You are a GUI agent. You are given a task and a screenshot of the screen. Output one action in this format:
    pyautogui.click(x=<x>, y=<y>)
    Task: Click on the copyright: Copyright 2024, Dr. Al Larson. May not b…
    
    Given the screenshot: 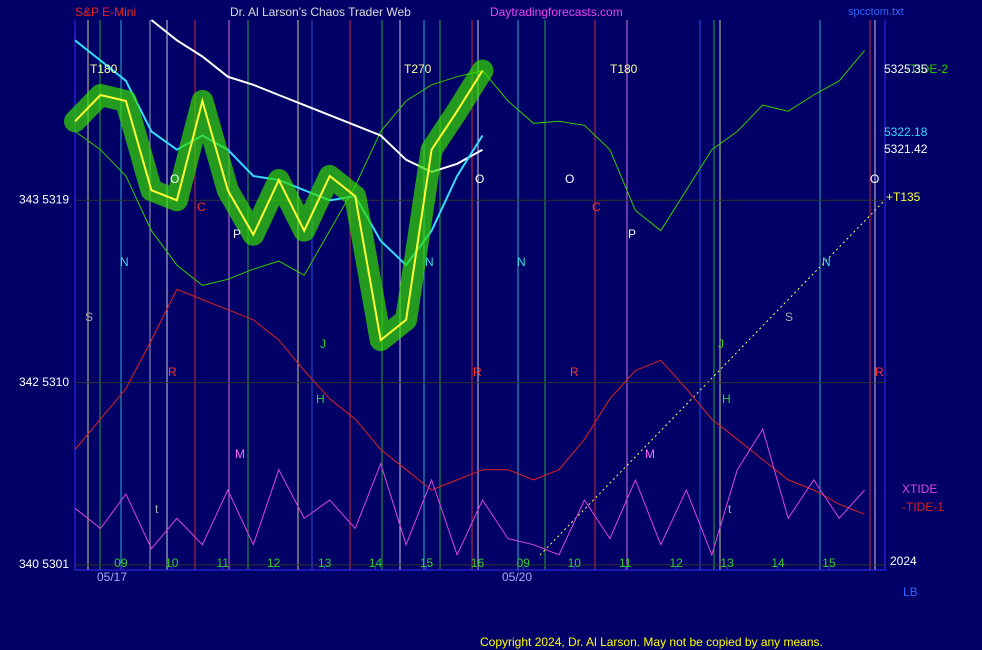 What is the action you would take?
    pyautogui.click(x=651, y=642)
    